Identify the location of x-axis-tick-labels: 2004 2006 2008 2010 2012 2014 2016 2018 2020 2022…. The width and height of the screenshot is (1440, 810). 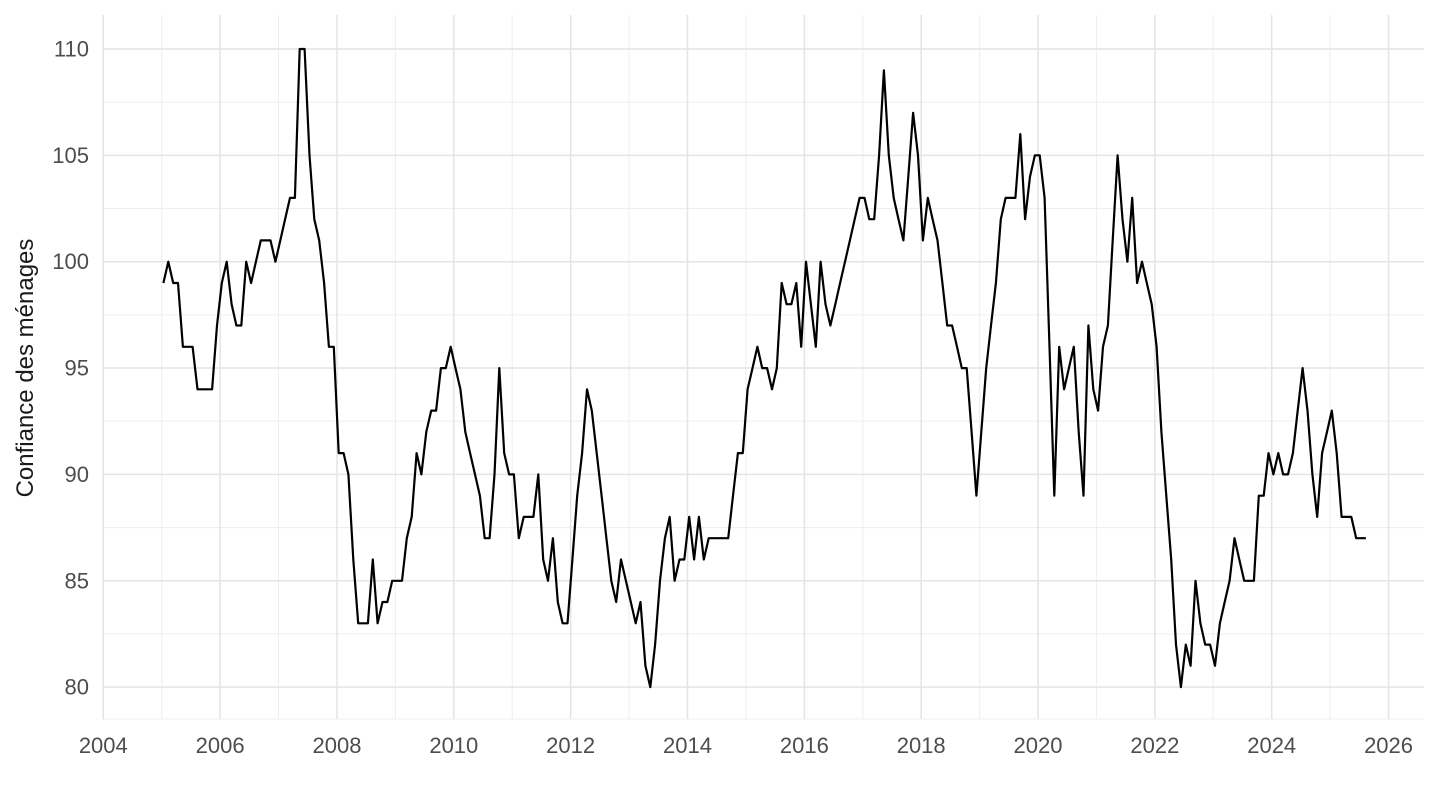
(746, 745).